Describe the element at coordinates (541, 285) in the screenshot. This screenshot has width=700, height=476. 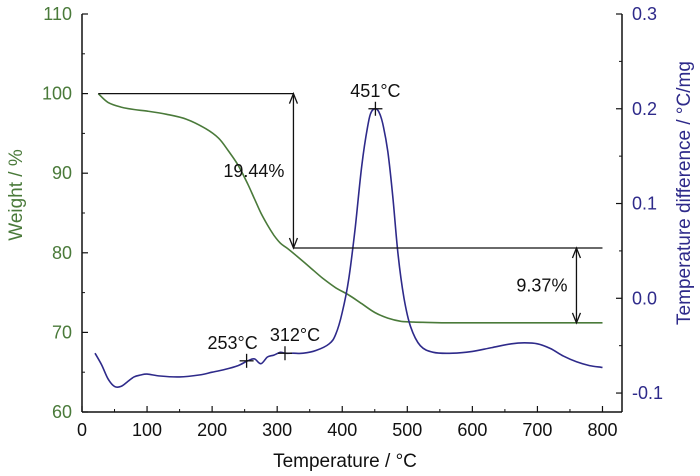
I see `weight-loss2-label: 9.37%` at that location.